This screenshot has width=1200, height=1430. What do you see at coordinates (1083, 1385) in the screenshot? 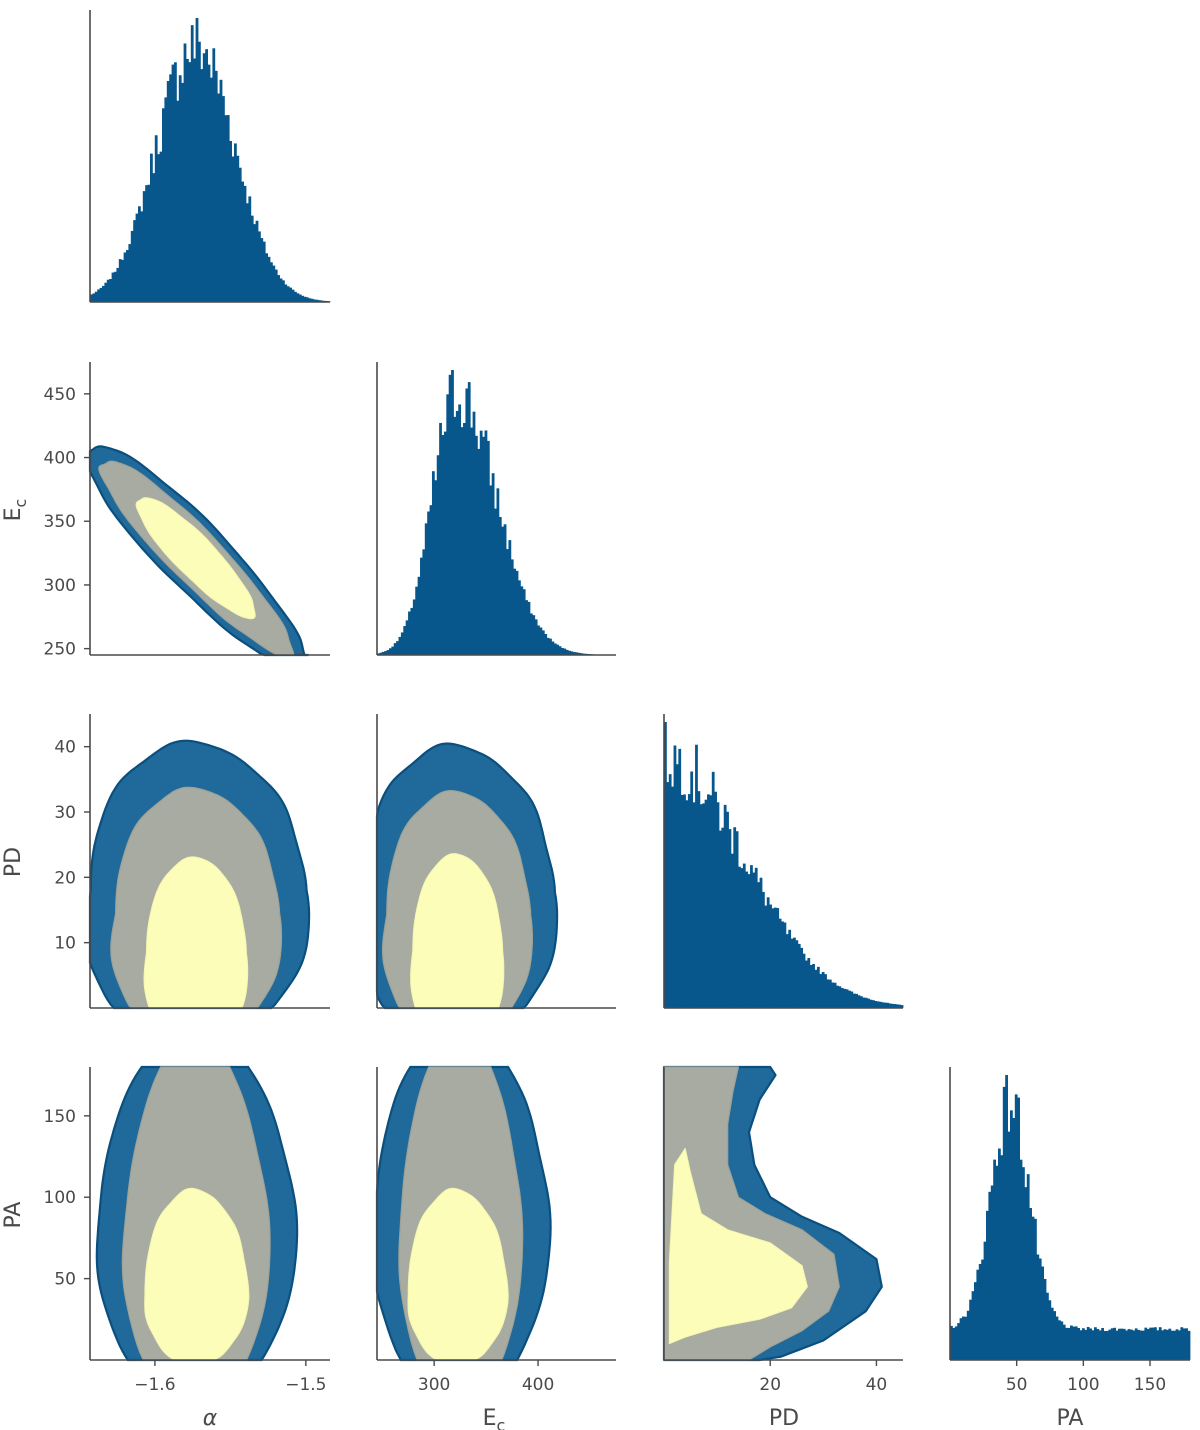
I see `x-tick-label-PA: 100` at bounding box center [1083, 1385].